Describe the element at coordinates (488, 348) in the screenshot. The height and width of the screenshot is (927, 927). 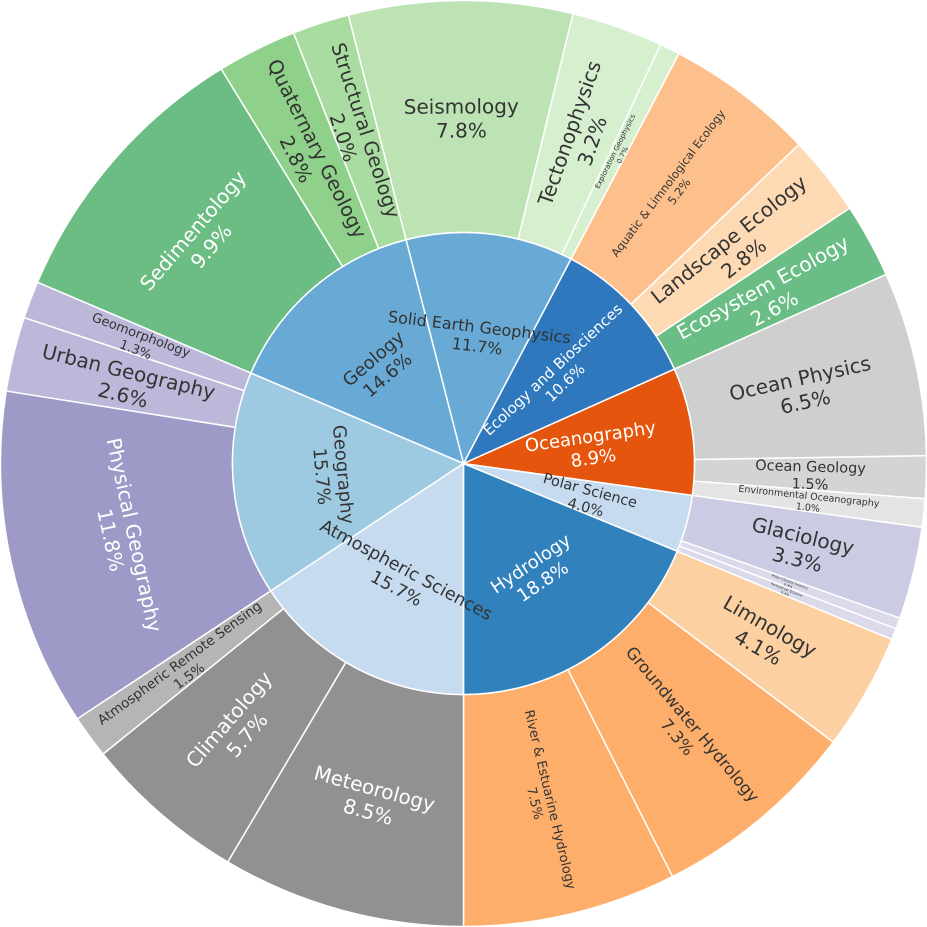
I see `wedge-solid-earth-geophysics` at that location.